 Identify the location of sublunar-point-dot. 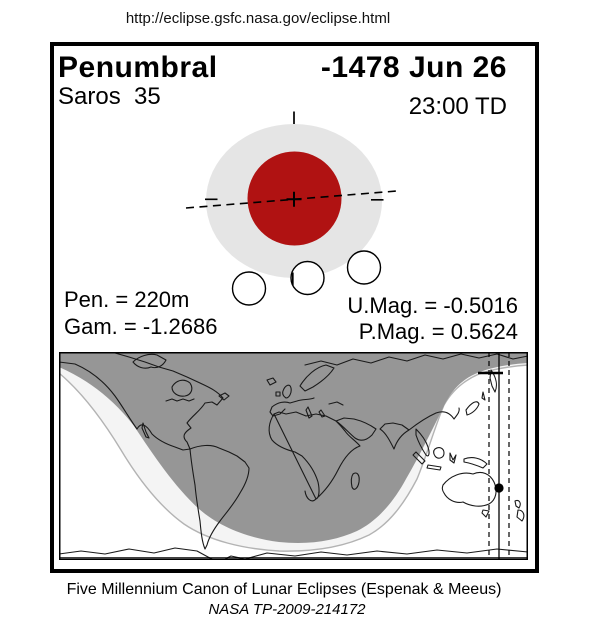
(499, 488).